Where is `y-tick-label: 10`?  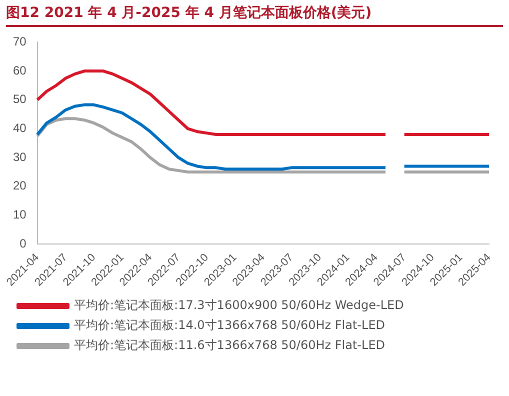
y-tick-label: 10 is located at coordinates (19, 215).